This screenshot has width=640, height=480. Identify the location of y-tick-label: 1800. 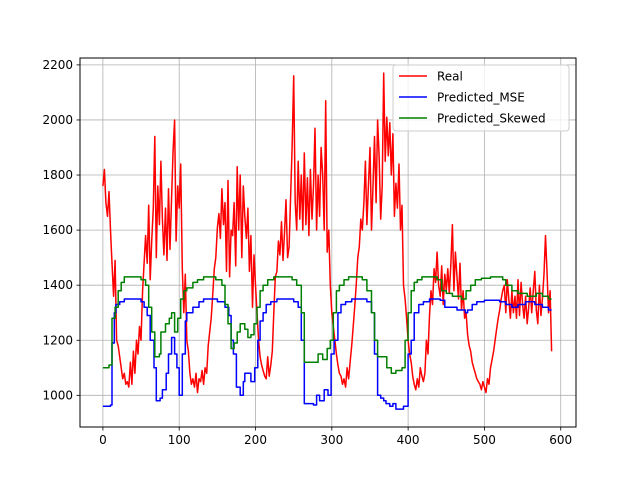
(57, 175).